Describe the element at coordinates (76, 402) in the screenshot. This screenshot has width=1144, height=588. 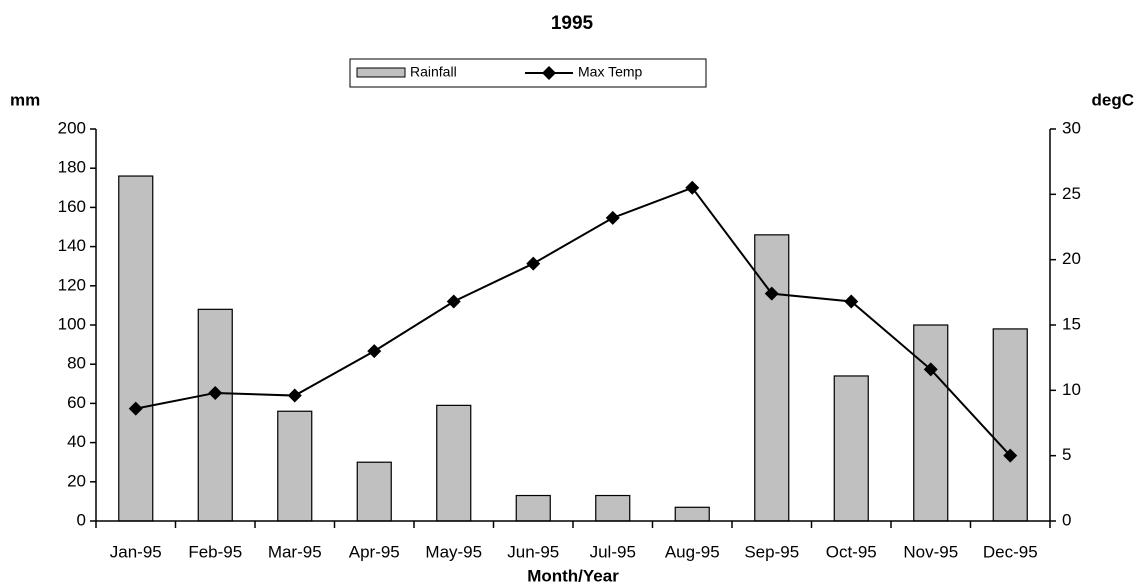
I see `y-tick-label: 60` at that location.